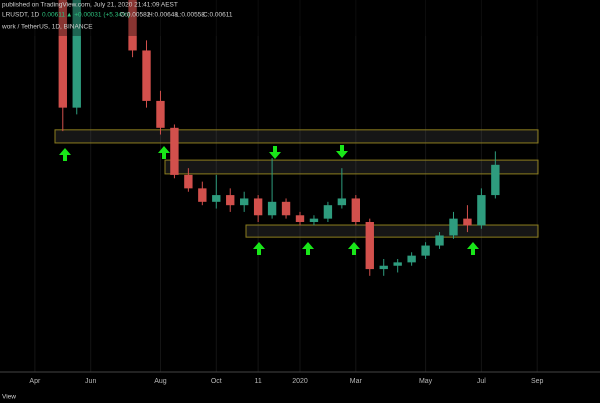  What do you see at coordinates (356, 381) in the screenshot?
I see `x-tick-label: Mar` at bounding box center [356, 381].